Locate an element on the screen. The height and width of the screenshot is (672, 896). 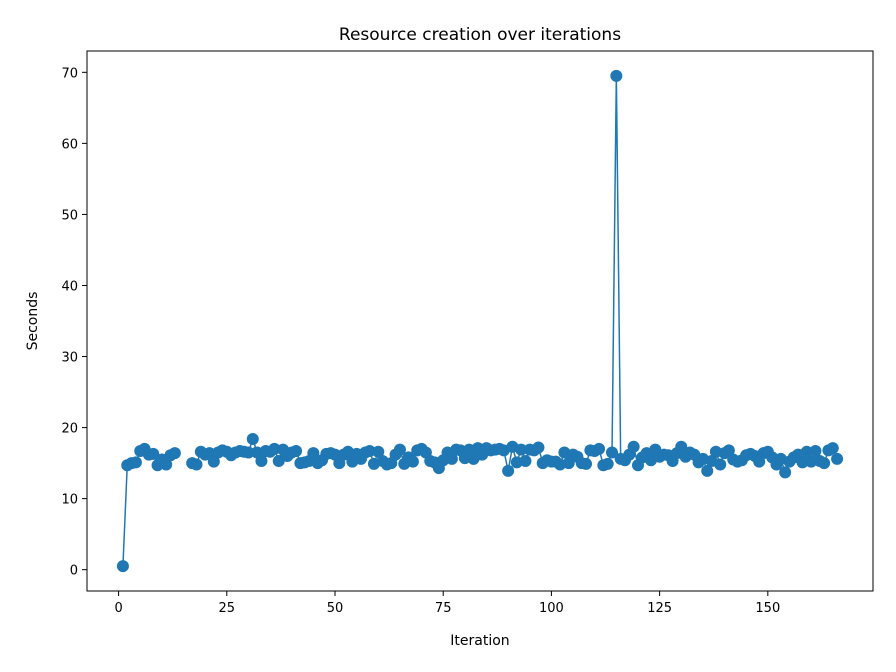
y-tick-label: 10 is located at coordinates (69, 500).